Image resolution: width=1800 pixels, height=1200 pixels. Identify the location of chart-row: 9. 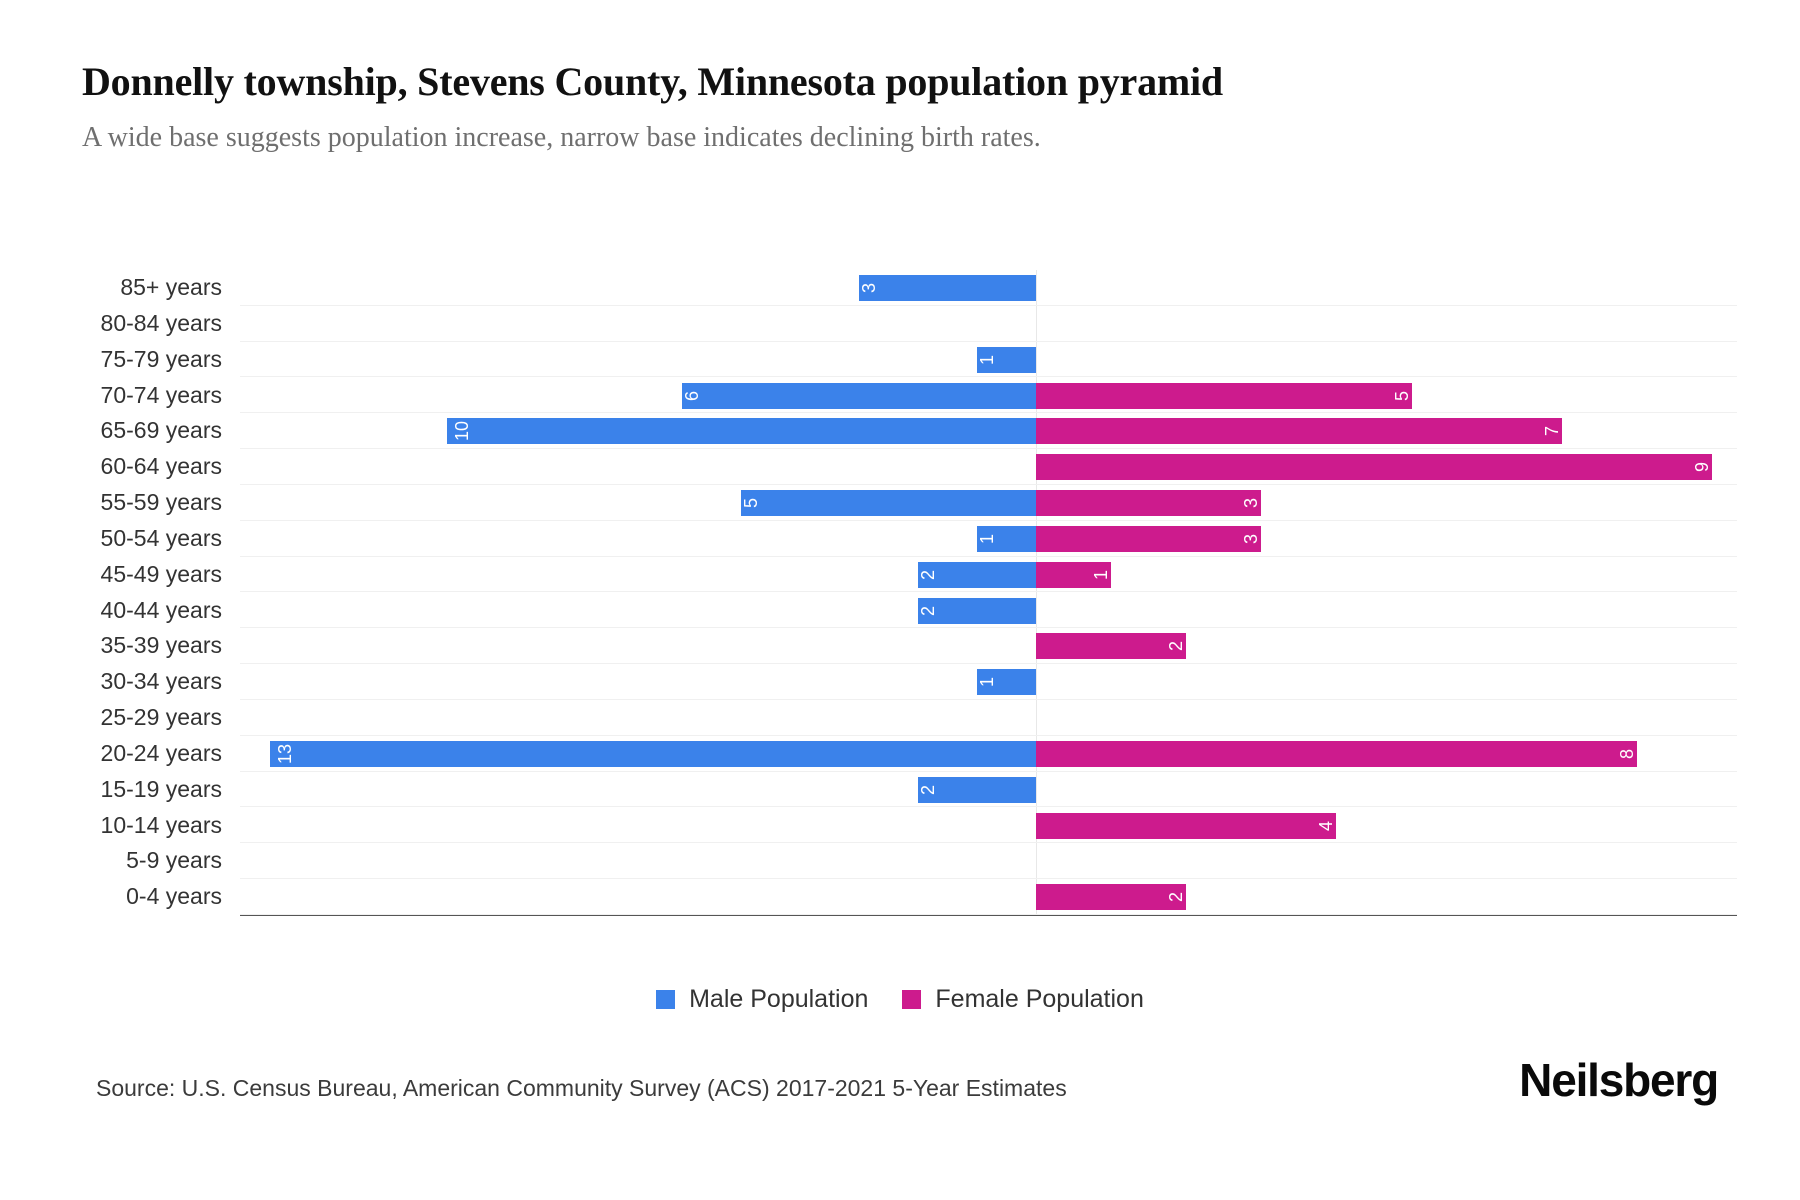
(988, 467).